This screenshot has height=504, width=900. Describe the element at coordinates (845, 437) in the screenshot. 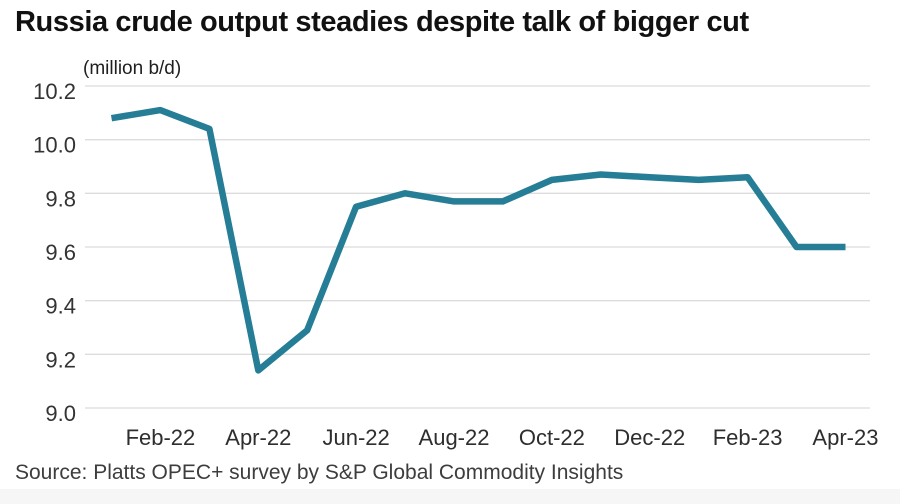

I see `x-axis-tick-label: Apr-23` at that location.